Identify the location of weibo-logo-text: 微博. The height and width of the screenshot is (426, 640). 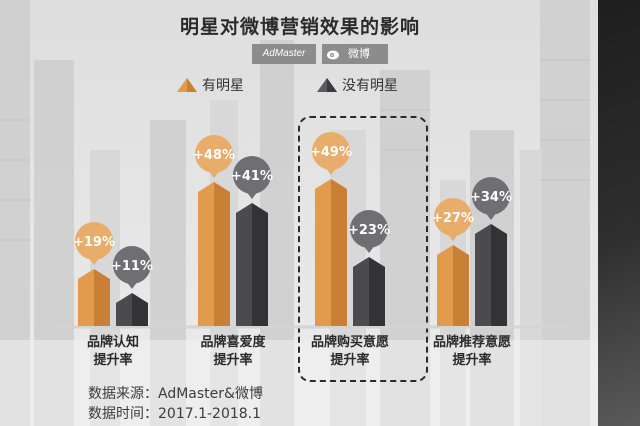
(359, 53).